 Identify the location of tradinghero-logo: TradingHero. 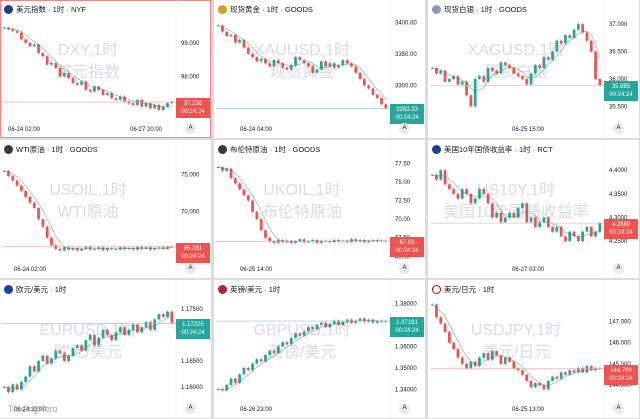
(33, 409).